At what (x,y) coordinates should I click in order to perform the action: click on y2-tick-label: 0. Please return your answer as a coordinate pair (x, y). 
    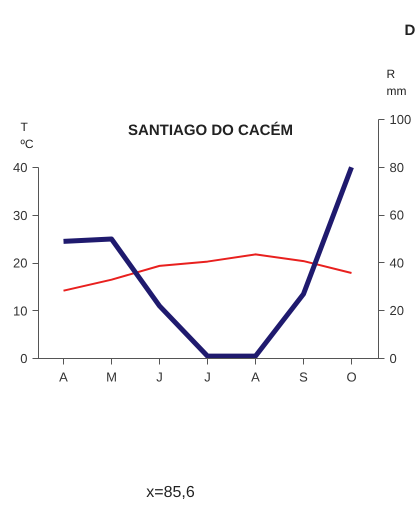
    Looking at the image, I should click on (393, 358).